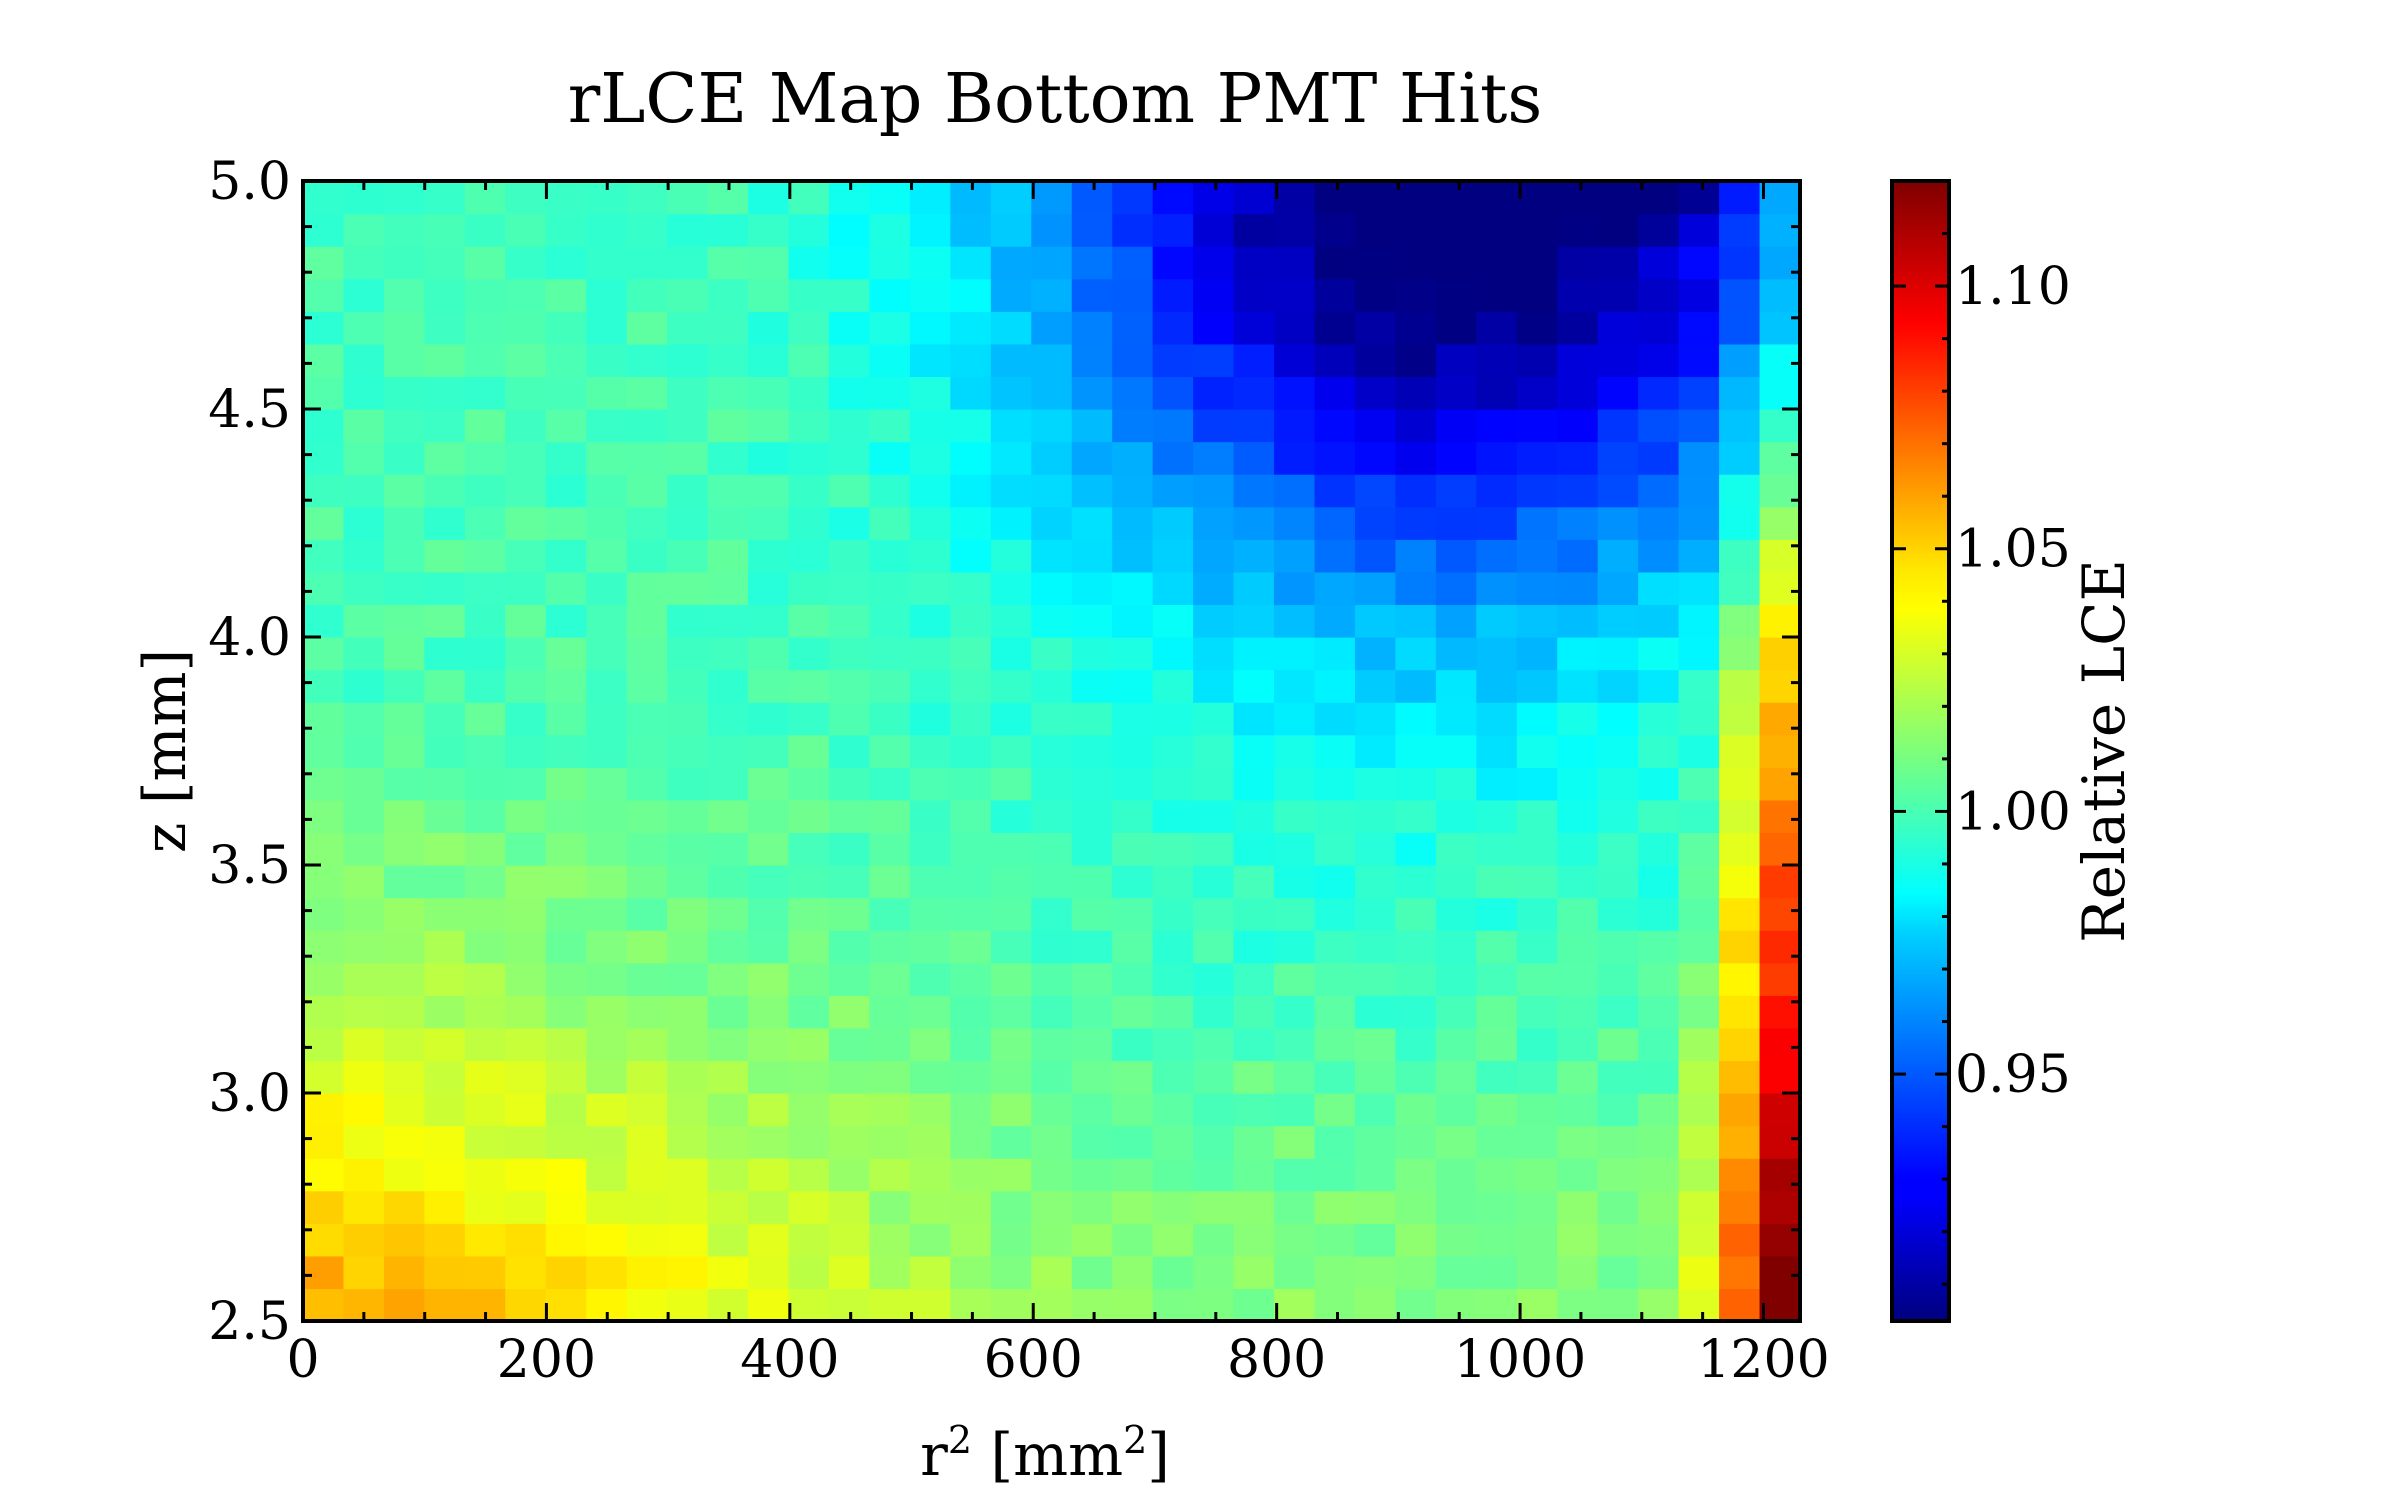 This screenshot has height=1500, width=2400. What do you see at coordinates (1045, 1453) in the screenshot?
I see `x-axis-label: r2 [mm2]` at bounding box center [1045, 1453].